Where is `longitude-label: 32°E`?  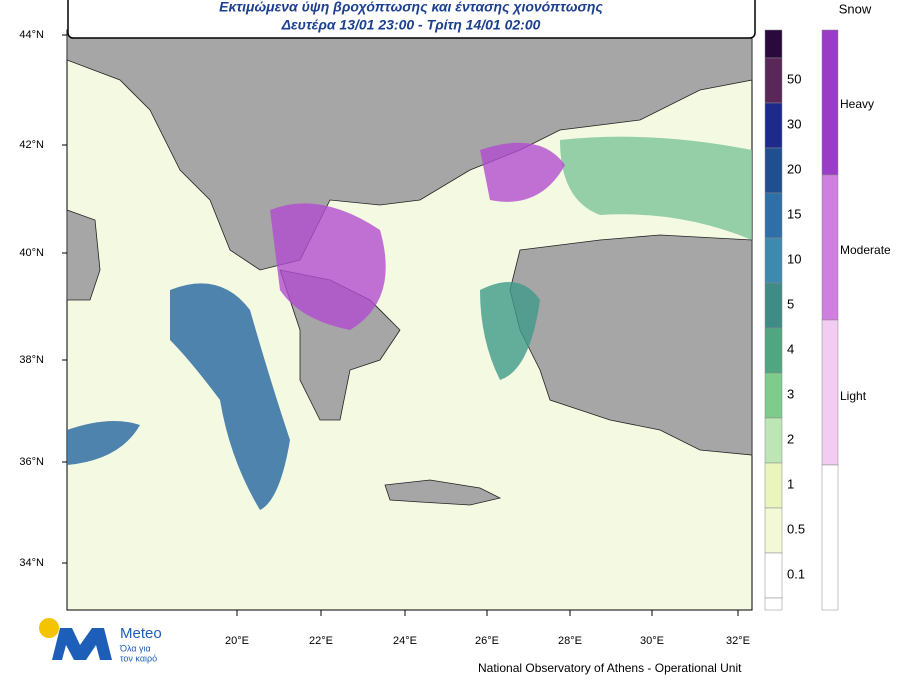 longitude-label: 32°E is located at coordinates (738, 641).